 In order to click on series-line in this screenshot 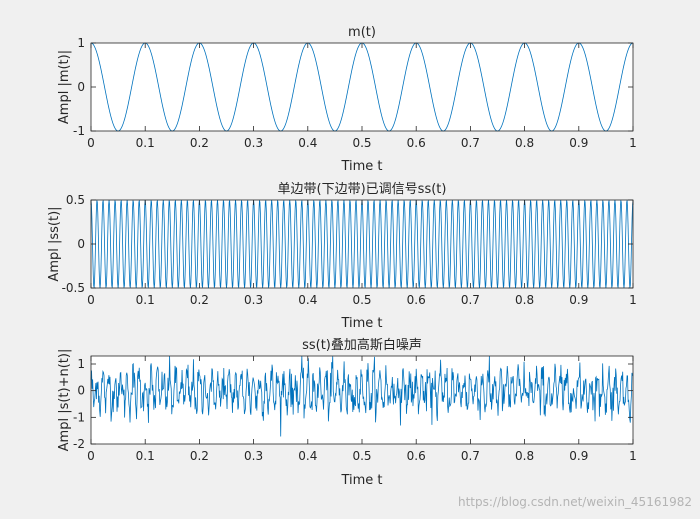, I will do `click(362, 396)`.